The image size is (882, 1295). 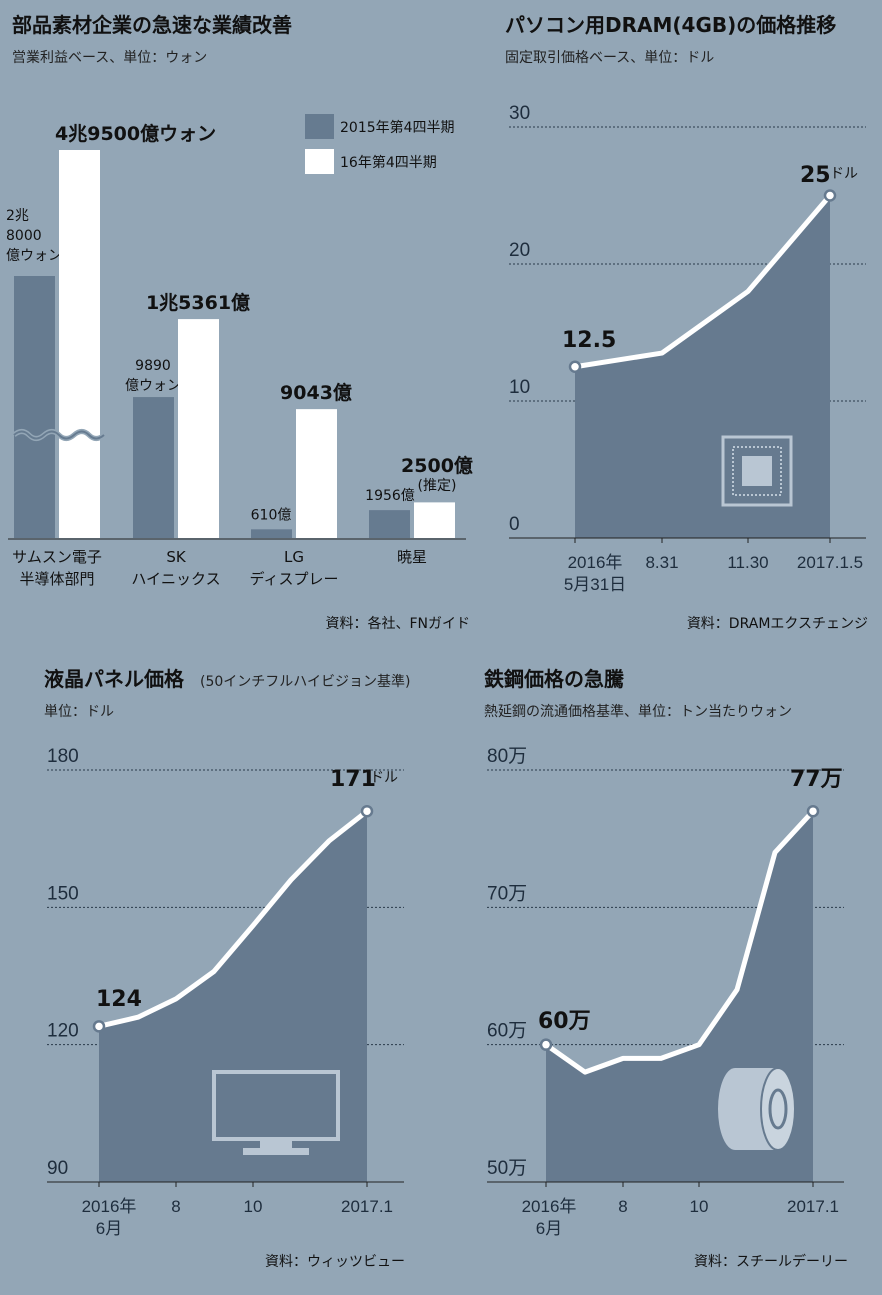 What do you see at coordinates (397, 127) in the screenshot?
I see `legend-label-2015: 2015年第4四半期` at bounding box center [397, 127].